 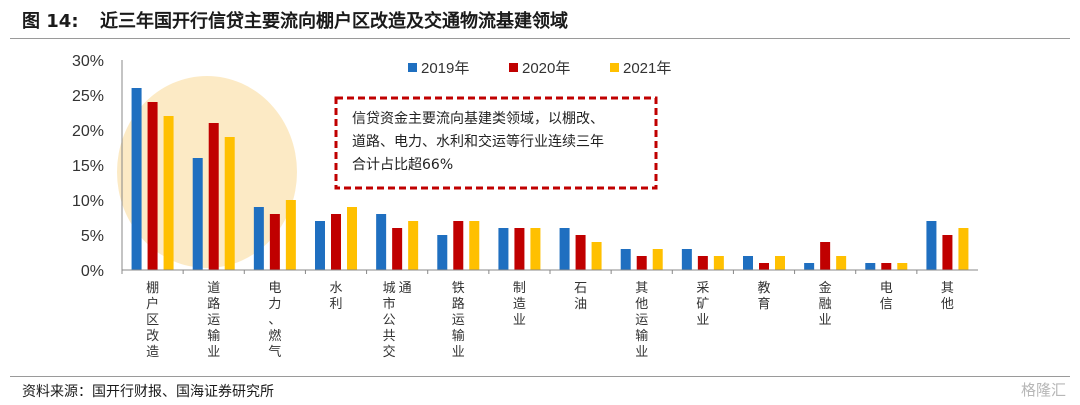 What do you see at coordinates (1043, 390) in the screenshot?
I see `watermark: 格隆汇` at bounding box center [1043, 390].